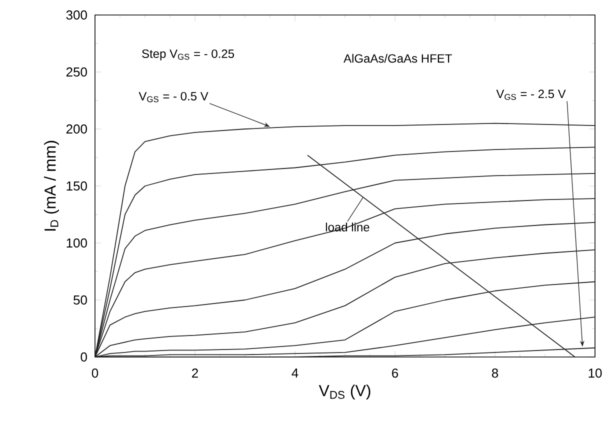 The width and height of the screenshot is (606, 441). What do you see at coordinates (76, 186) in the screenshot?
I see `y-tick-label: 150` at bounding box center [76, 186].